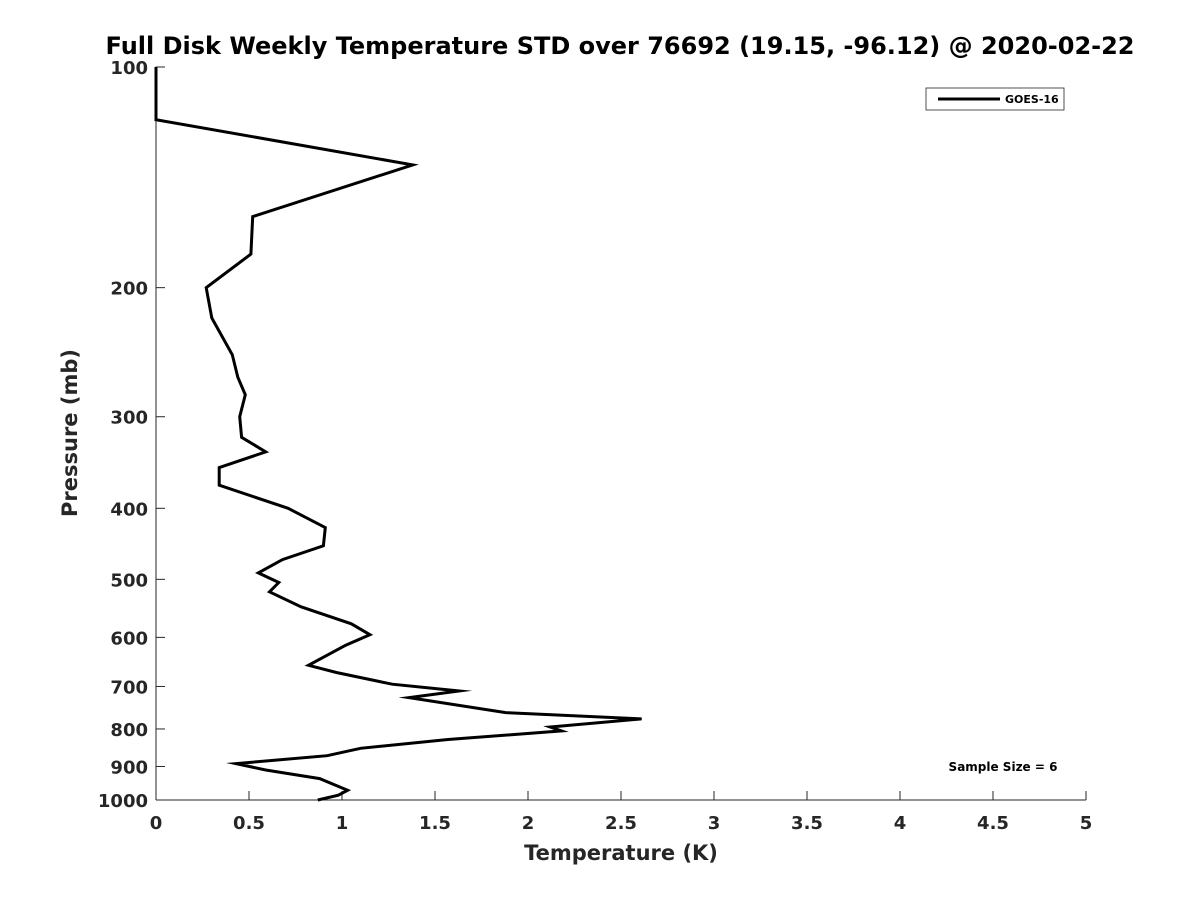  Describe the element at coordinates (131, 435) in the screenshot. I see `y-ticks: 100 200 300 400 500 600 700 800 900 1000` at that location.